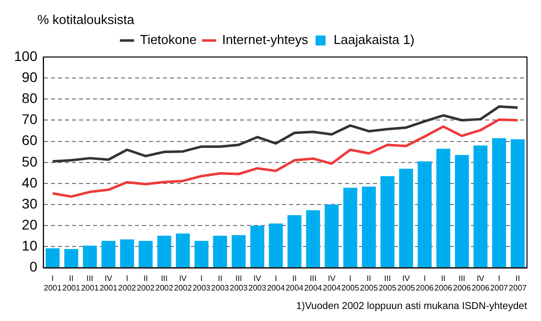  Describe the element at coordinates (30, 140) in the screenshot. I see `y-tick-label: 60` at that location.